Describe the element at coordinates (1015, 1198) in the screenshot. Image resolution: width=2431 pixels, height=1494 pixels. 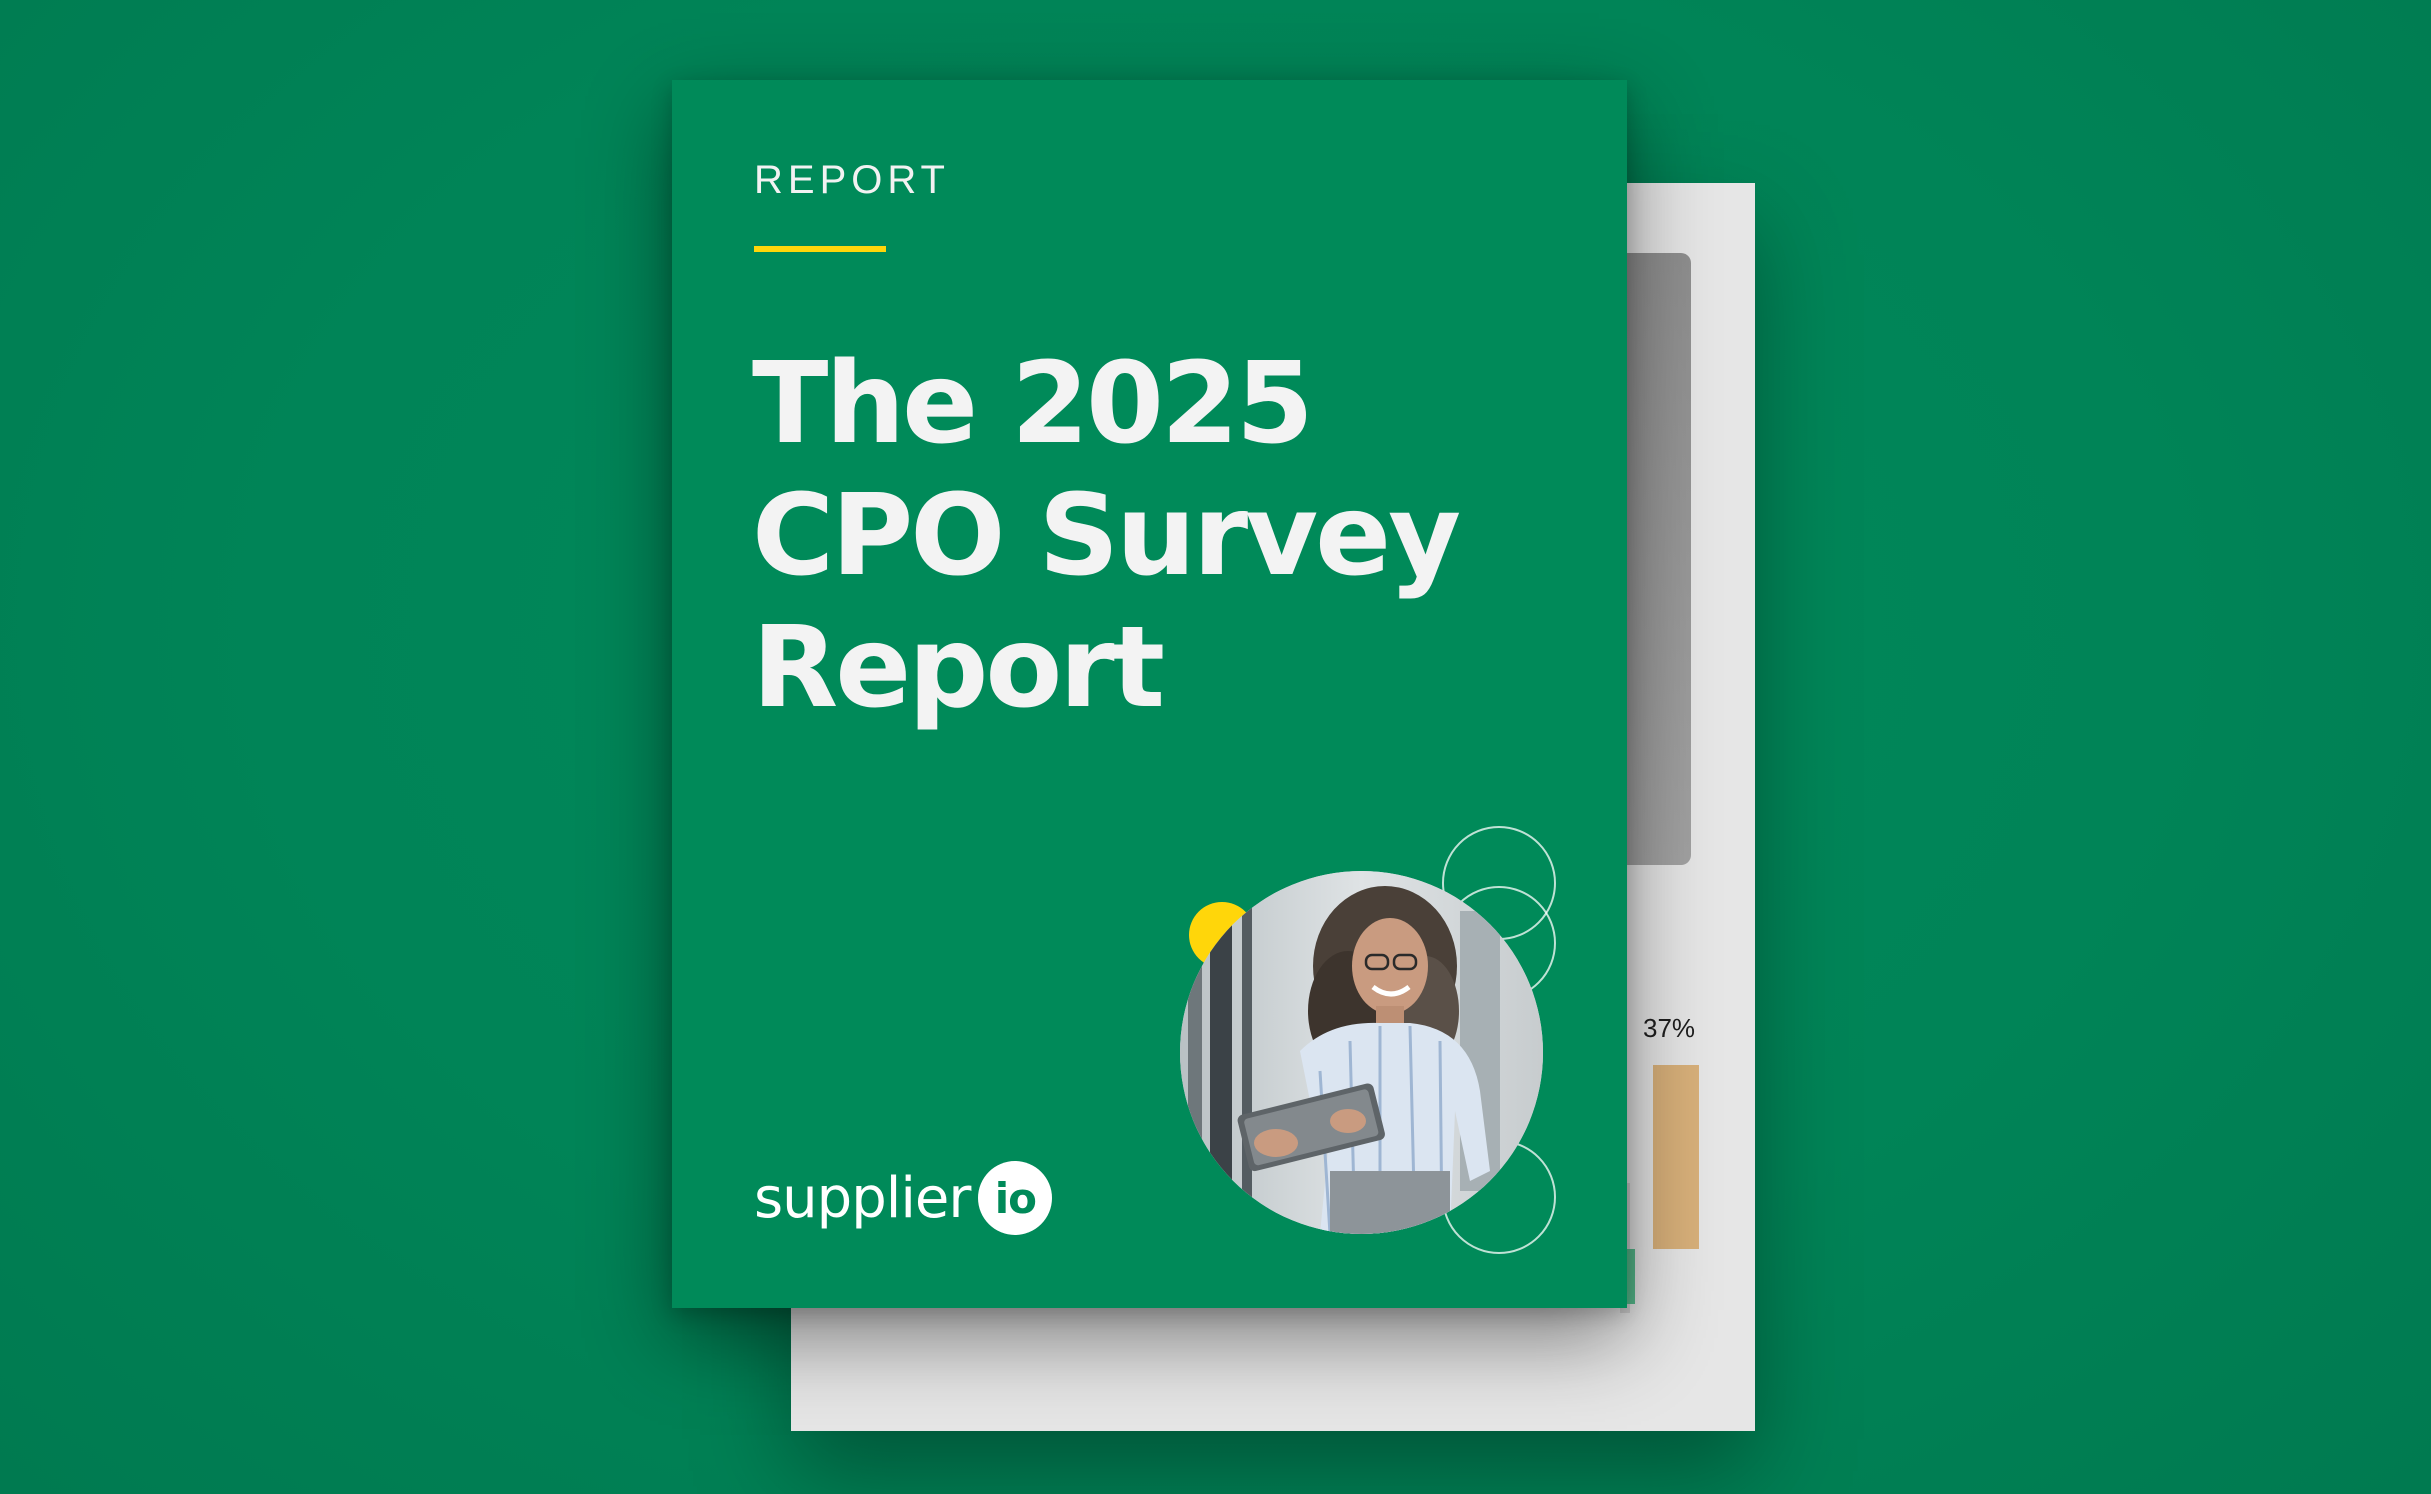
I see `logo-badge: io` at that location.